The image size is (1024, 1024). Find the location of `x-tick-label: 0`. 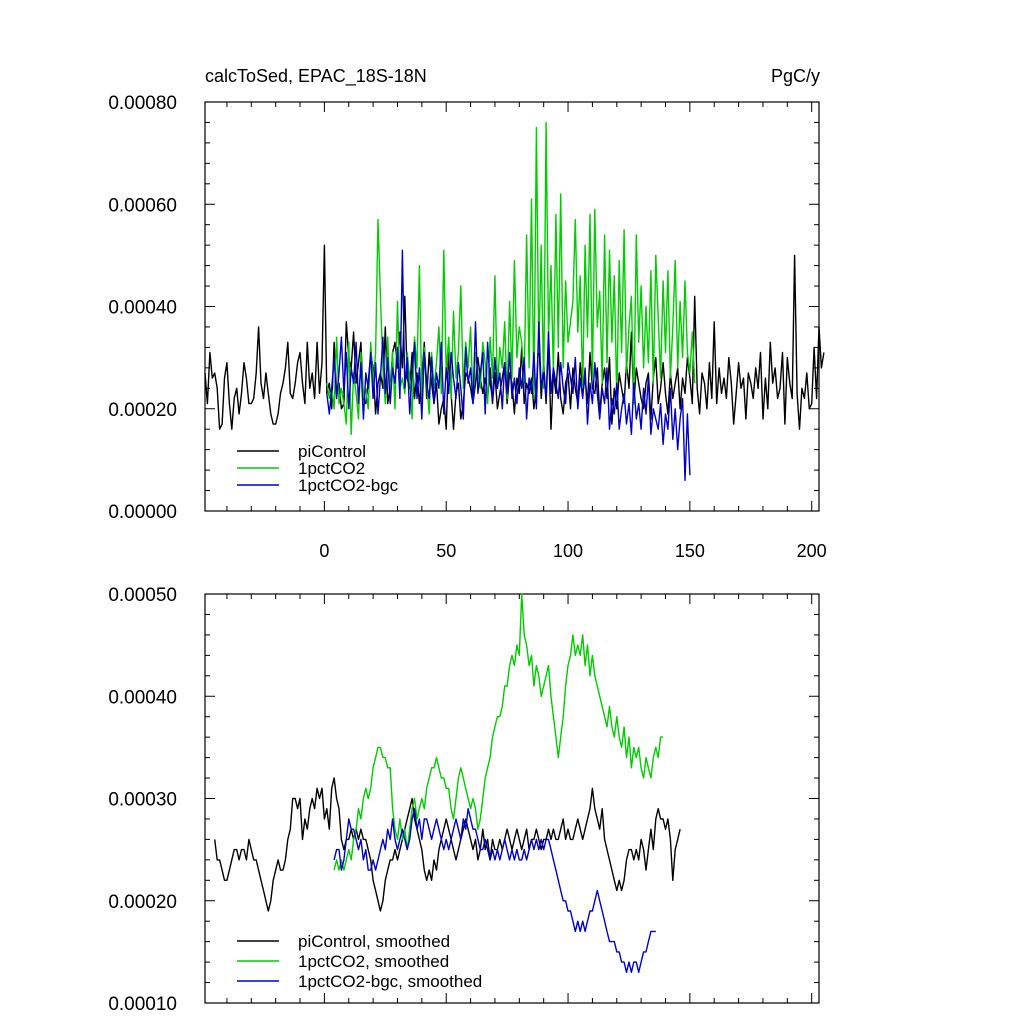

x-tick-label: 0 is located at coordinates (324, 551).